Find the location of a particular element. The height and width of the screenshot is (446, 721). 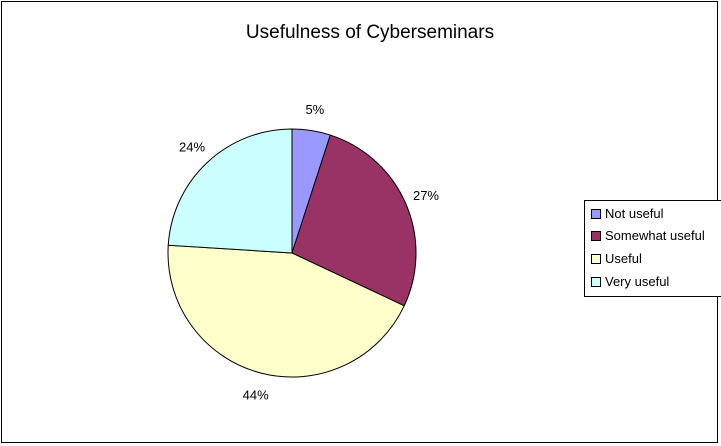

legend-swatch-very-useful is located at coordinates (596, 281).